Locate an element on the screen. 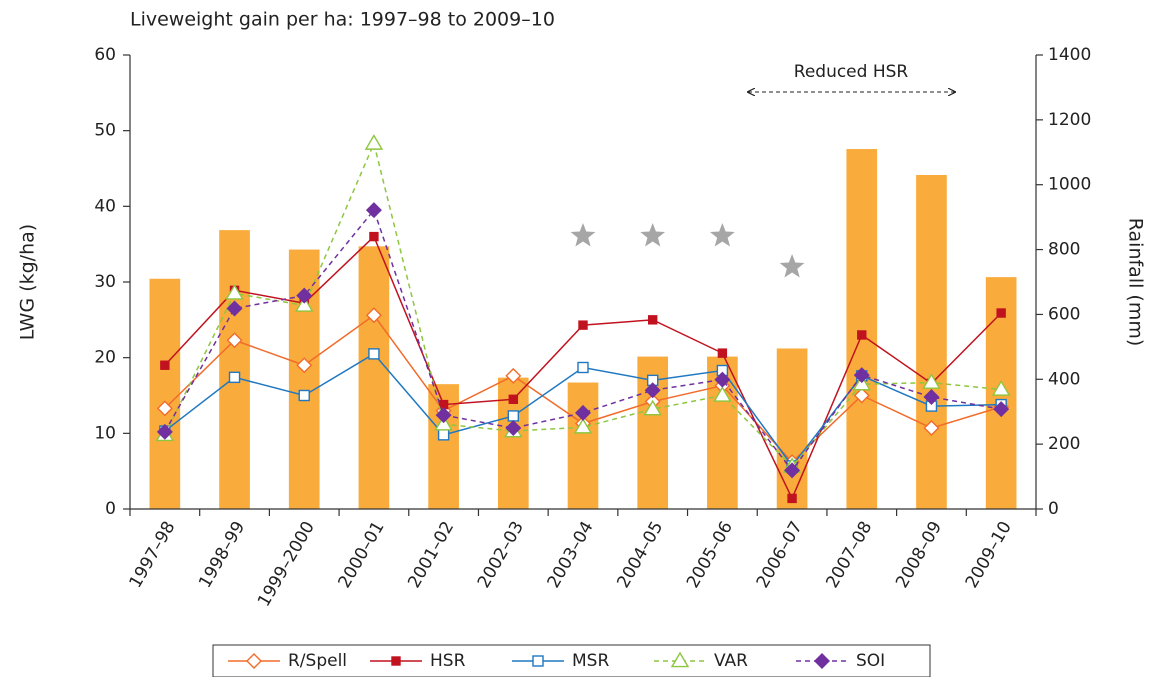 The height and width of the screenshot is (677, 1151). x-tick-label: 1997–98 is located at coordinates (152, 555).